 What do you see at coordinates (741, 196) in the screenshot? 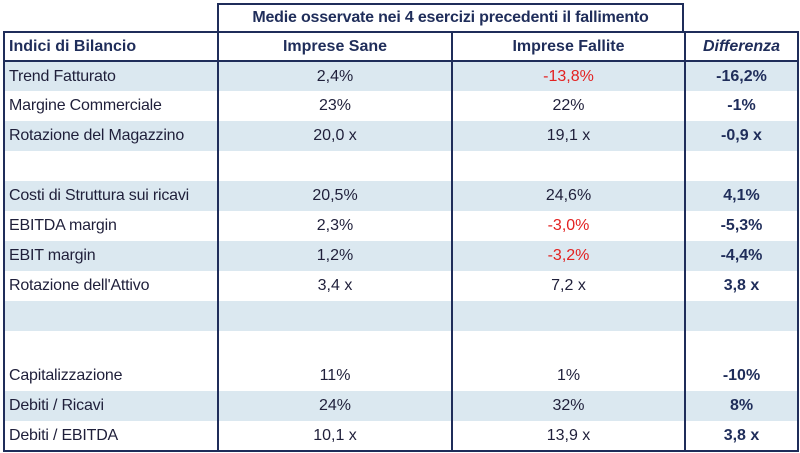
I see `difference-value: 4,1%` at bounding box center [741, 196].